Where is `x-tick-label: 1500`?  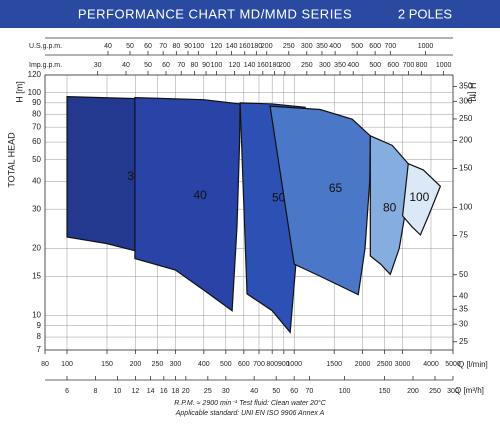
x-tick-label: 1500 is located at coordinates (334, 364).